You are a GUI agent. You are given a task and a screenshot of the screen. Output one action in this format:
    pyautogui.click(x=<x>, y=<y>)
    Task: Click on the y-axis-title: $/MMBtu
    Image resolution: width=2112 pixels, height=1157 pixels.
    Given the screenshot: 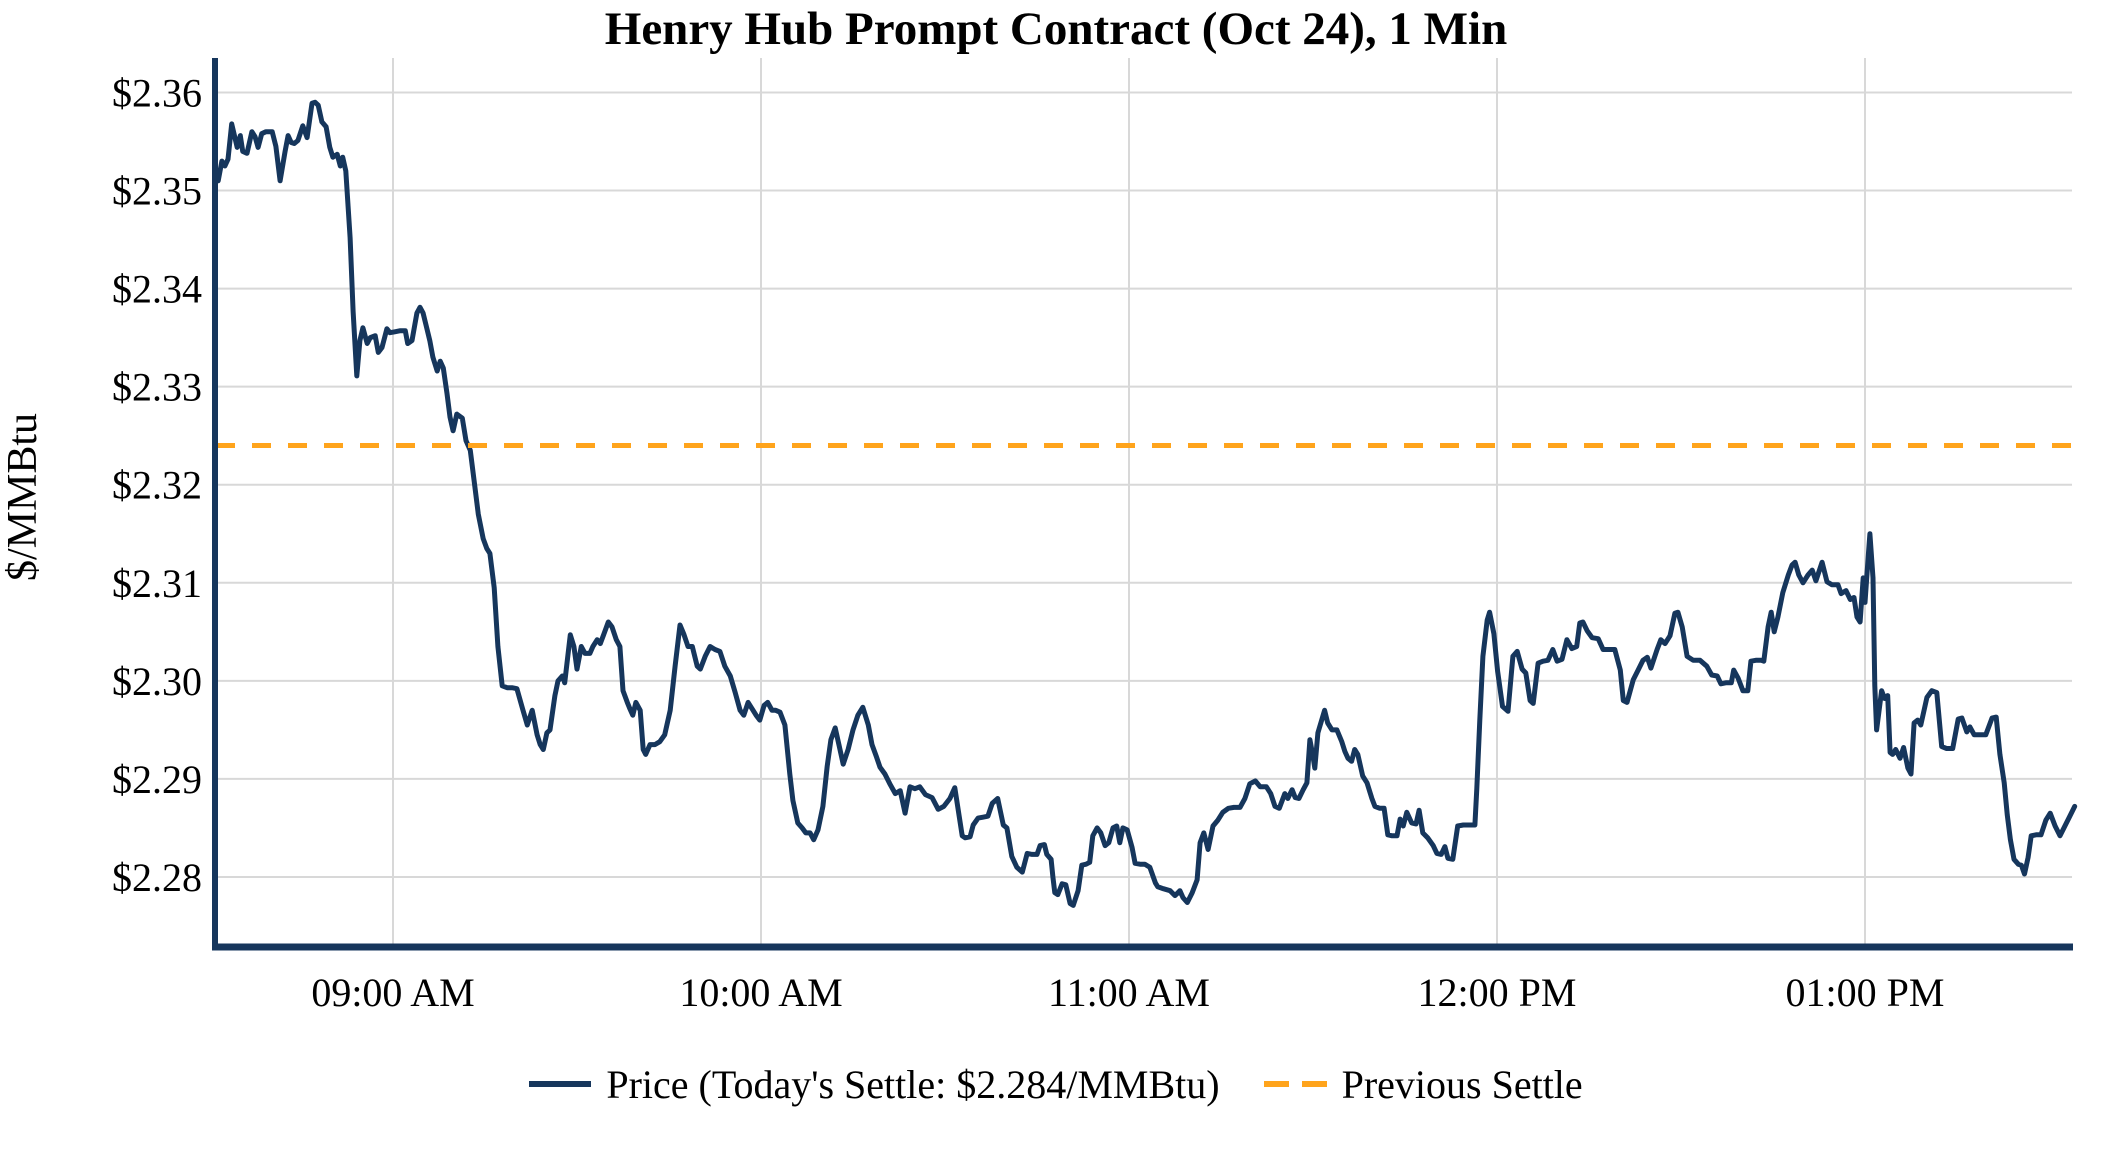 What is the action you would take?
    pyautogui.click(x=23, y=497)
    